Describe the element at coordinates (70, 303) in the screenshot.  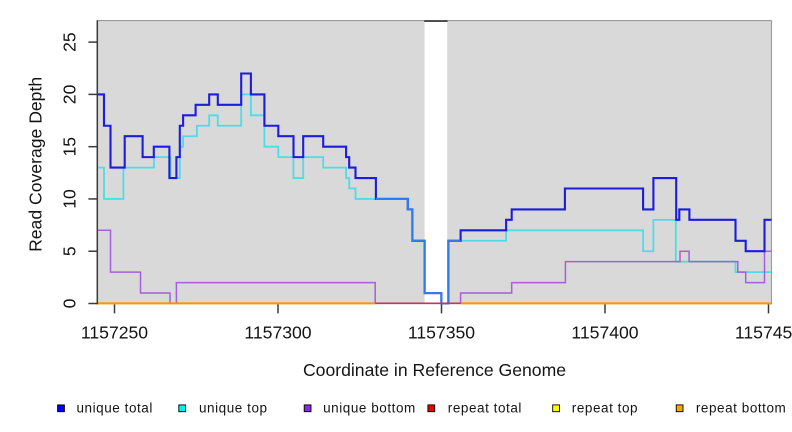
I see `svg-text: 0` at that location.